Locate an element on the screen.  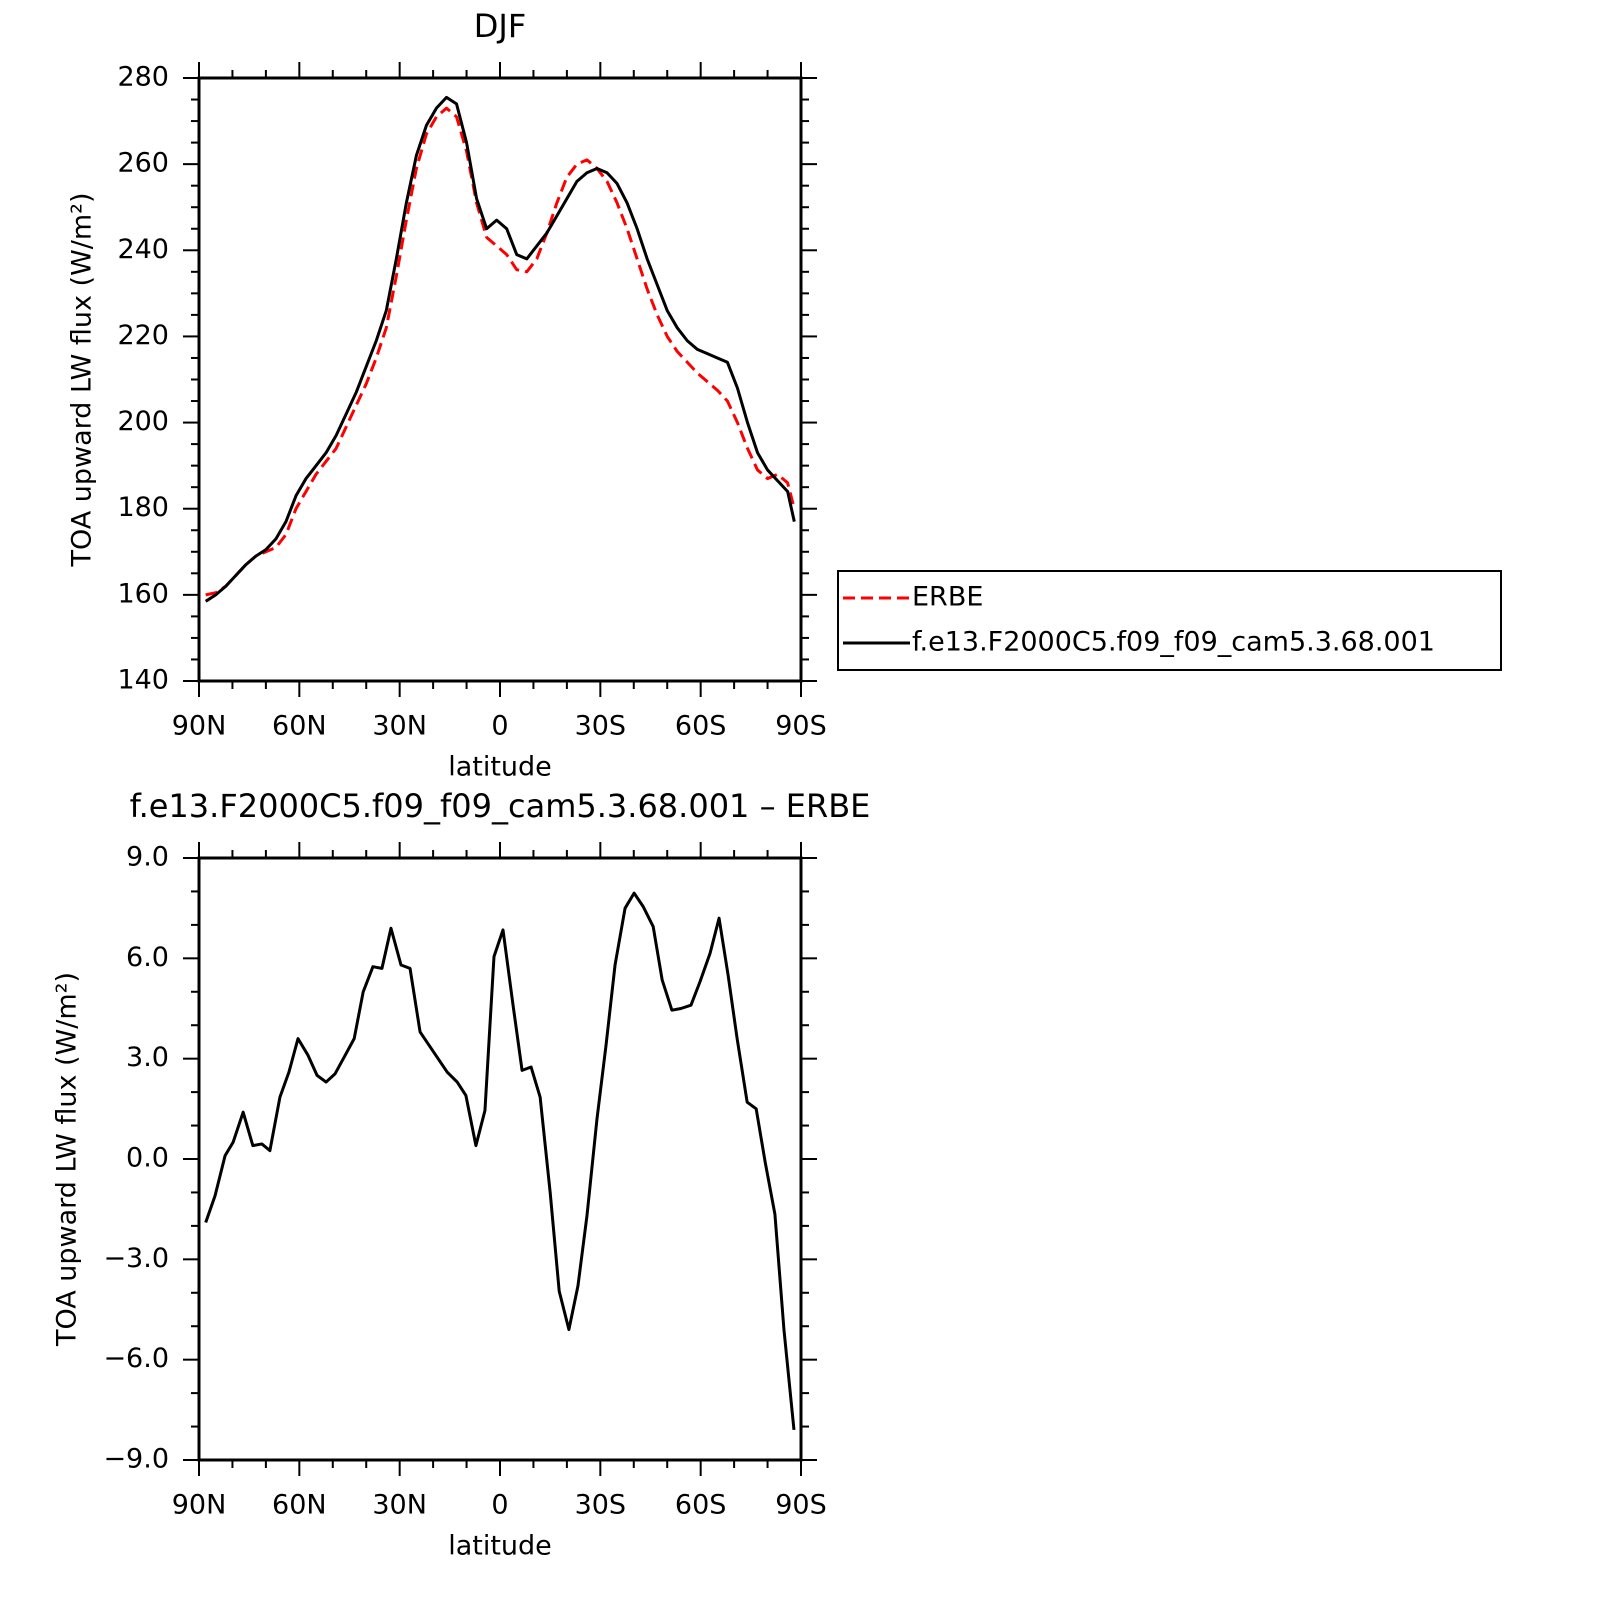
y-tick-label: 240 is located at coordinates (143, 249).